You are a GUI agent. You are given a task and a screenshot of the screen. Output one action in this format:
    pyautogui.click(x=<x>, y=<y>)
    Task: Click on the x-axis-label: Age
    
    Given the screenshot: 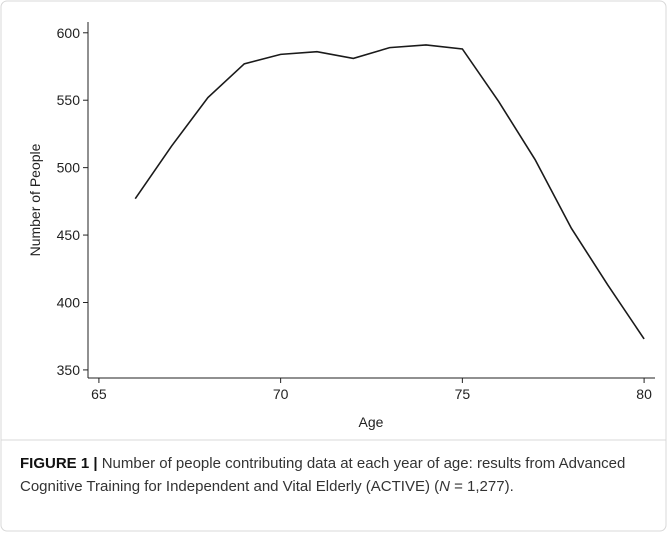 What is the action you would take?
    pyautogui.click(x=371, y=422)
    